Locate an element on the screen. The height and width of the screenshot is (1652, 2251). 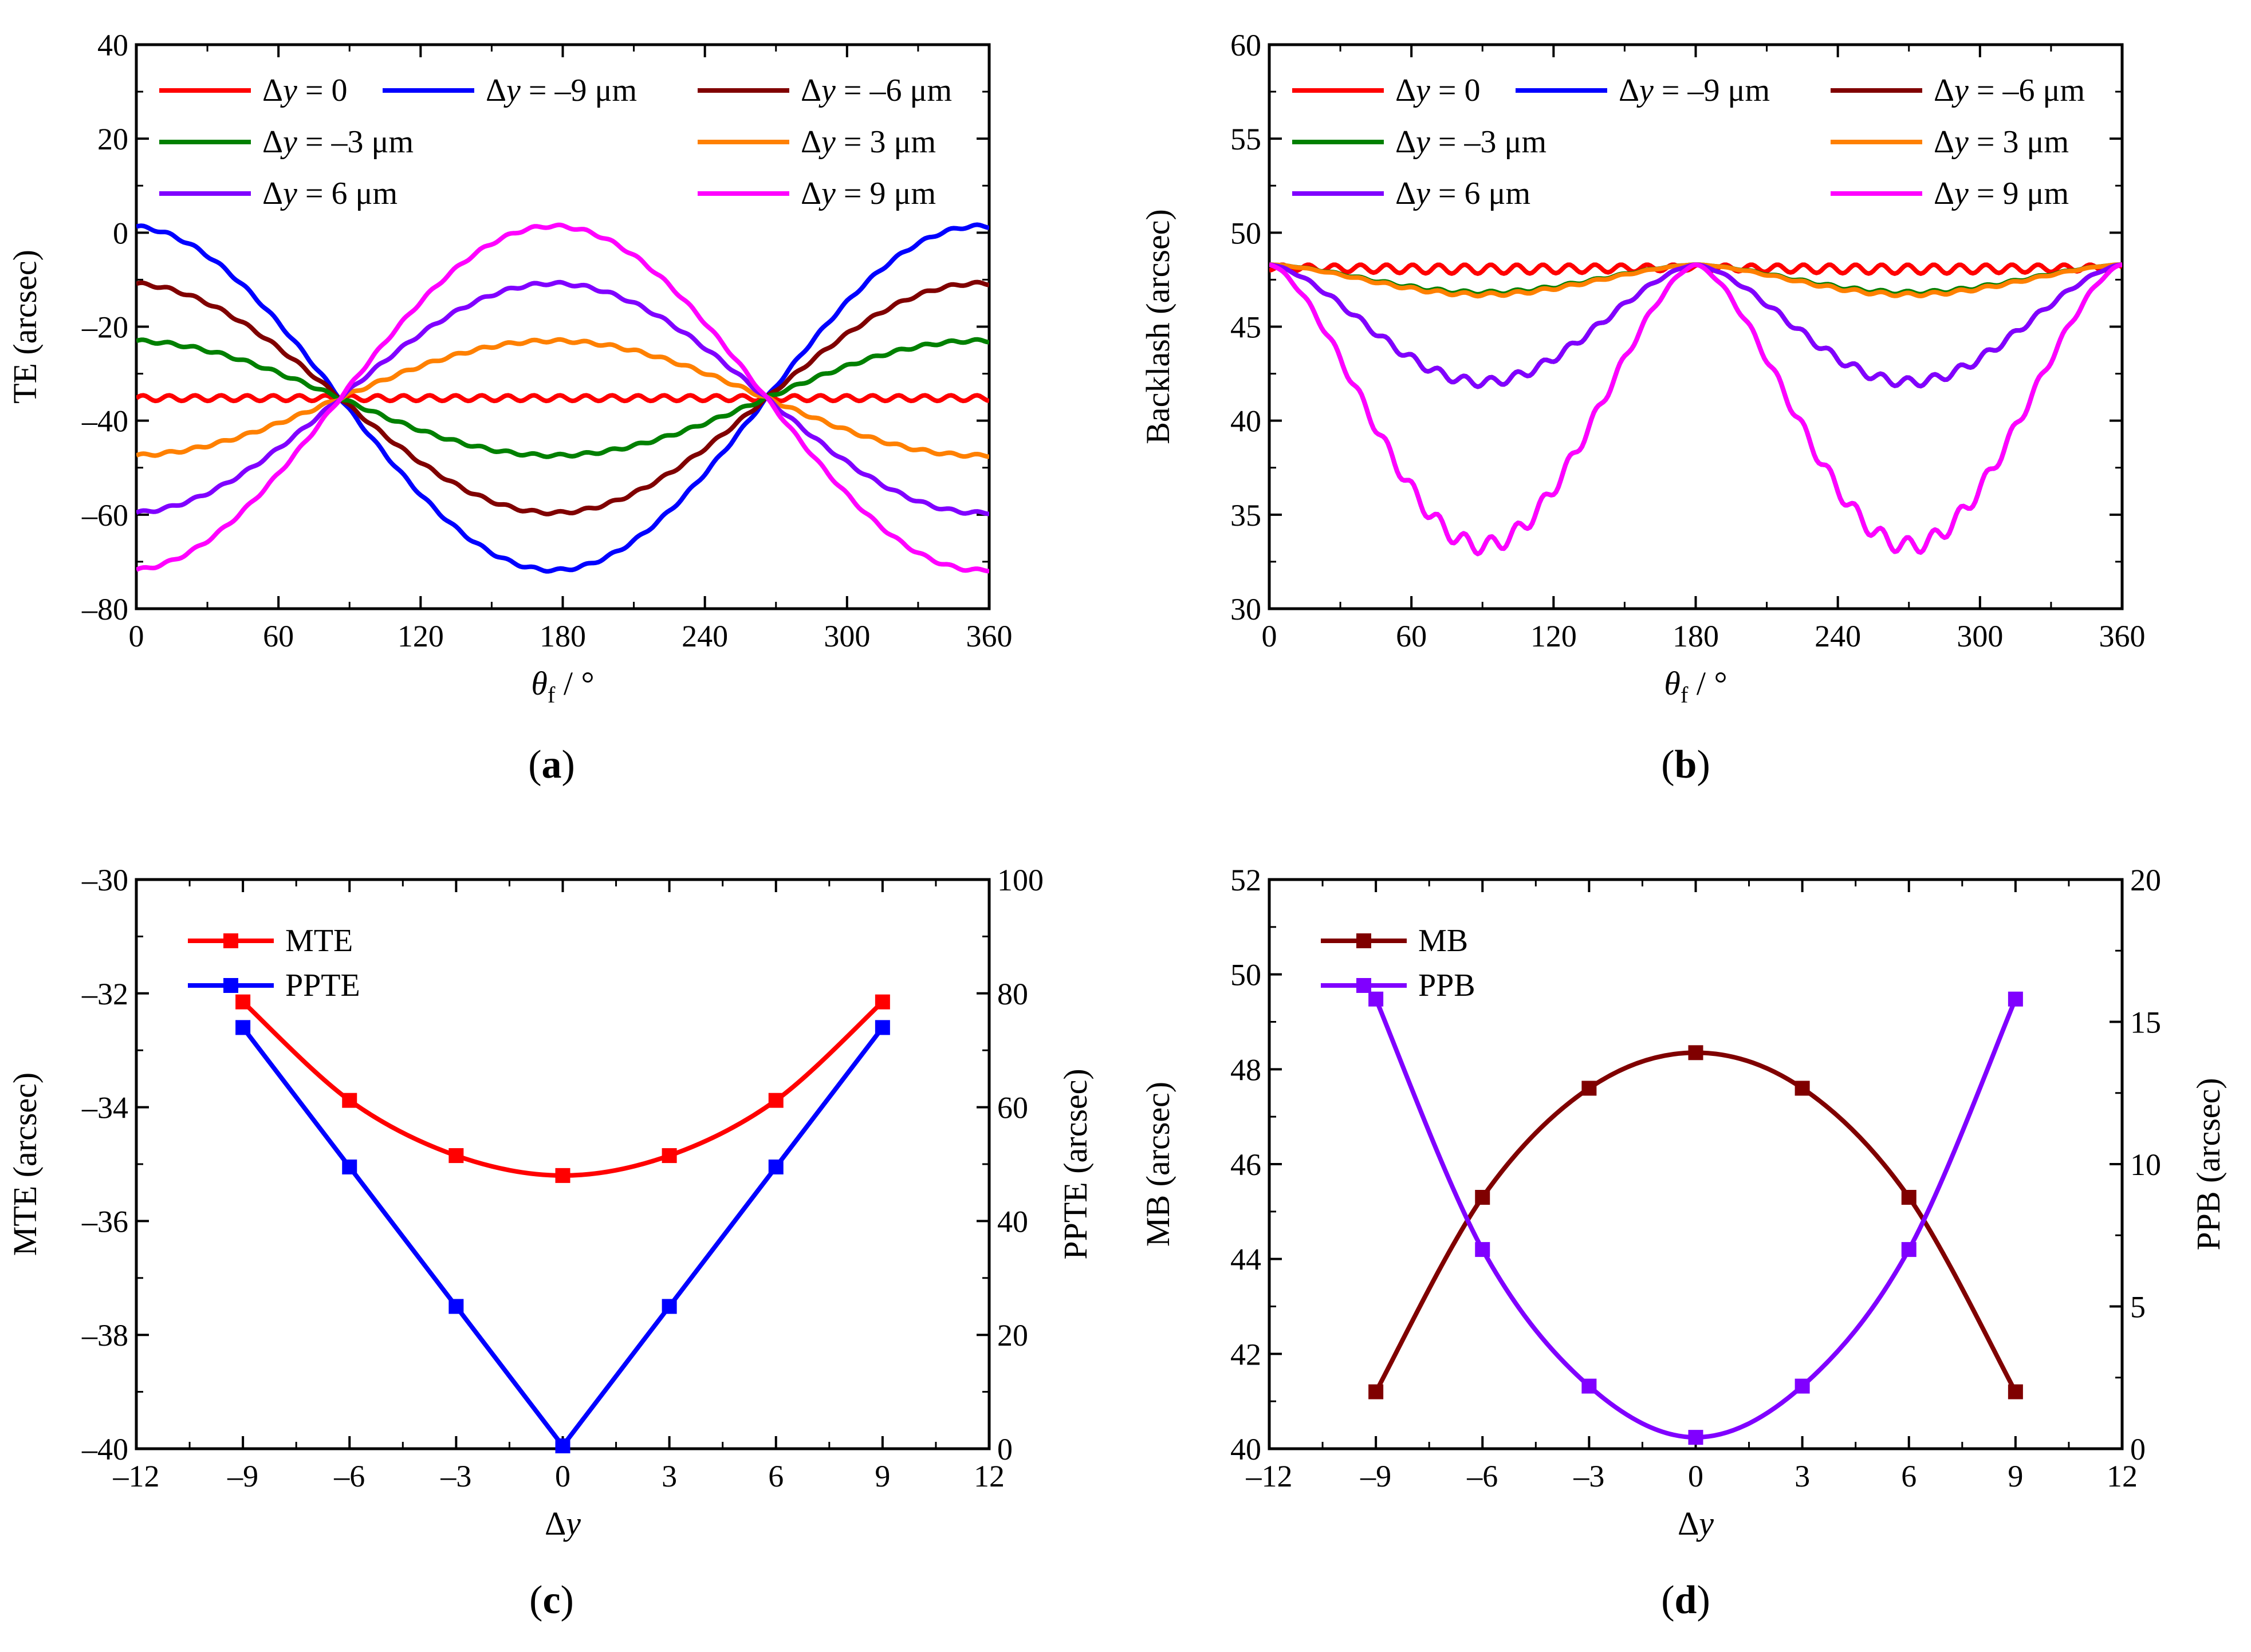
legend-label: Δy = –6 μm is located at coordinates (876, 90).